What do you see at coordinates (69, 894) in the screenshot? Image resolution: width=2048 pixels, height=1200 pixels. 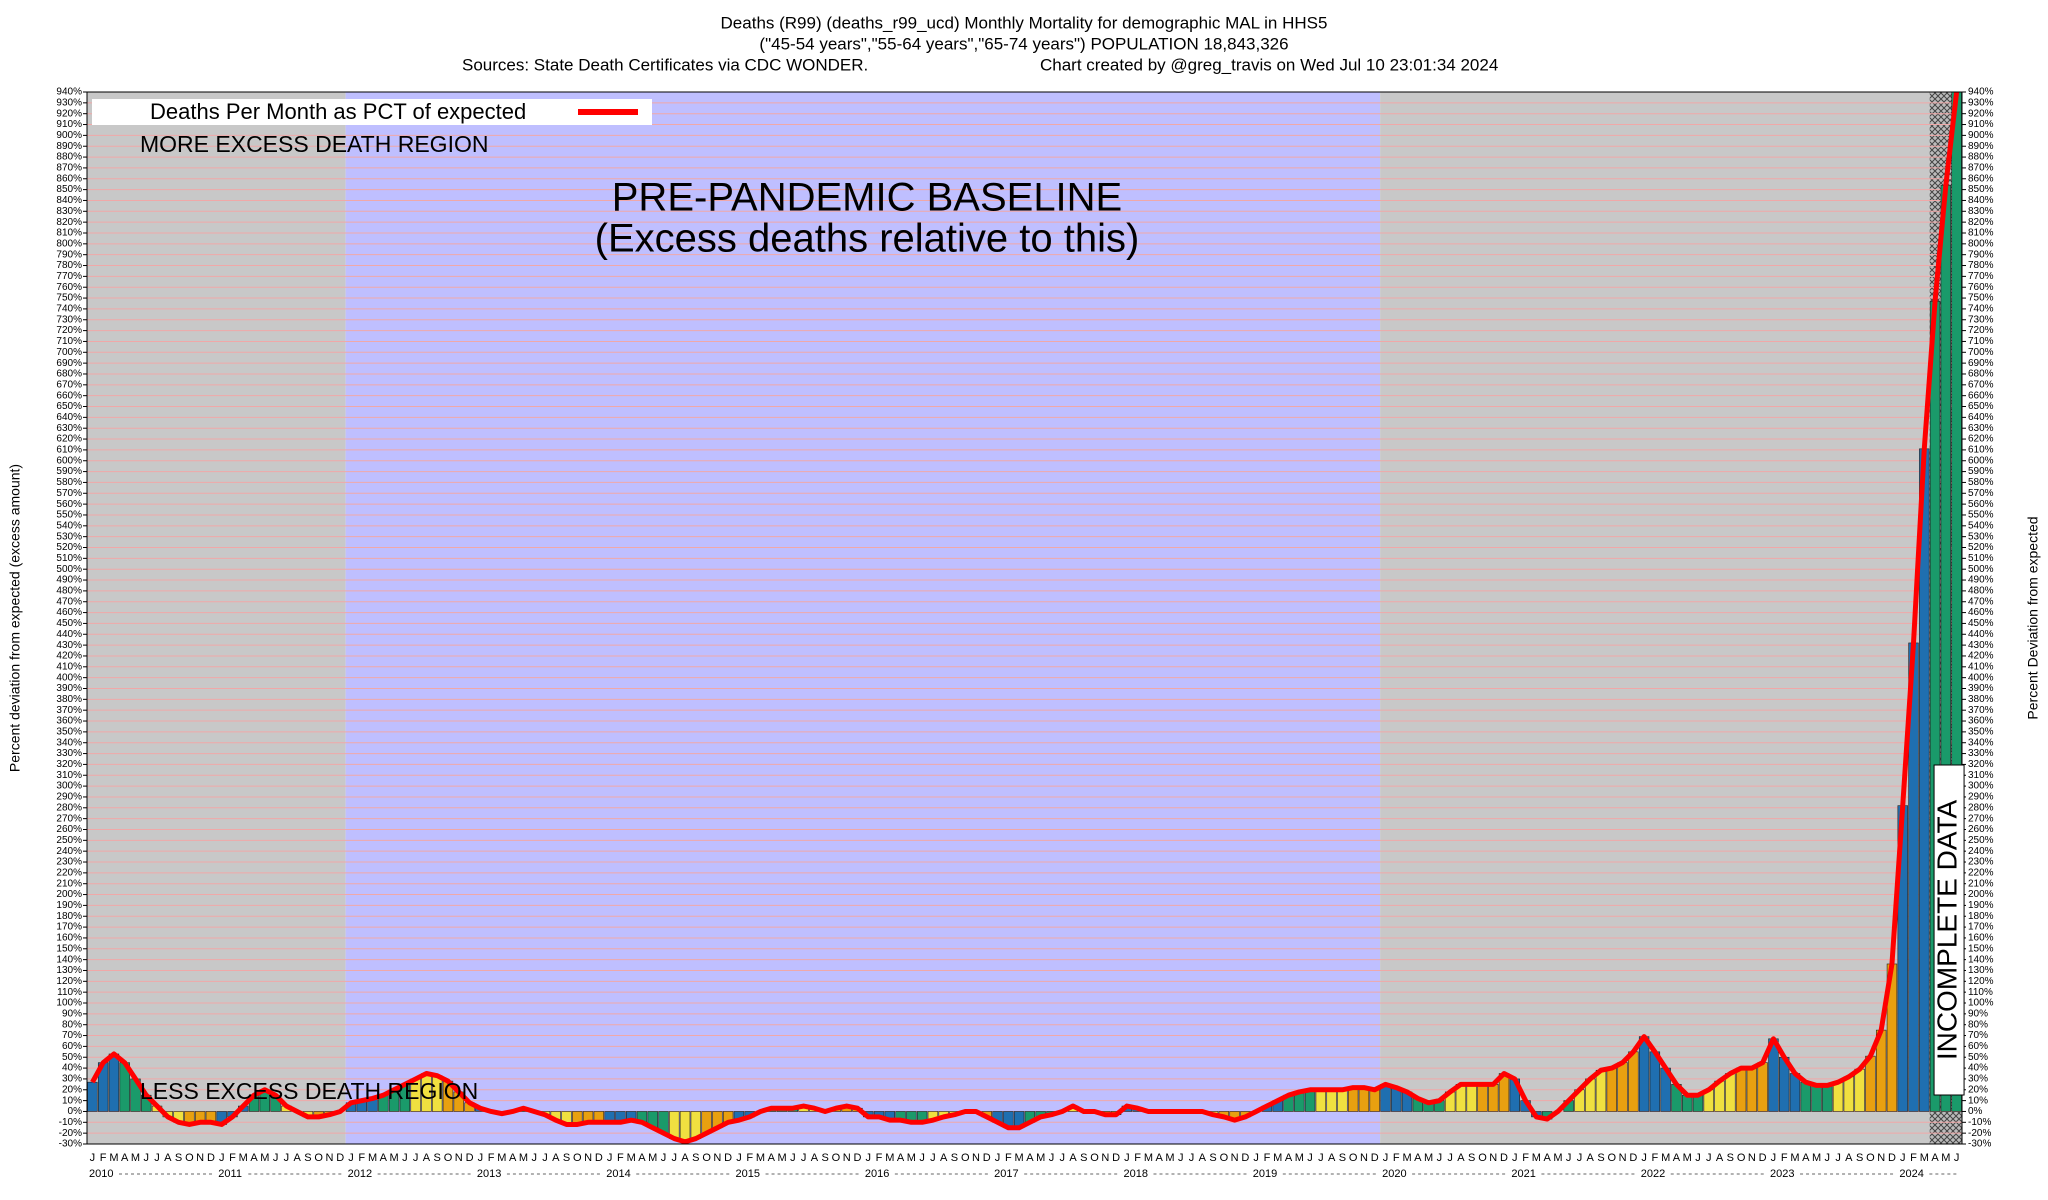 I see `y-tick-label: 200%` at bounding box center [69, 894].